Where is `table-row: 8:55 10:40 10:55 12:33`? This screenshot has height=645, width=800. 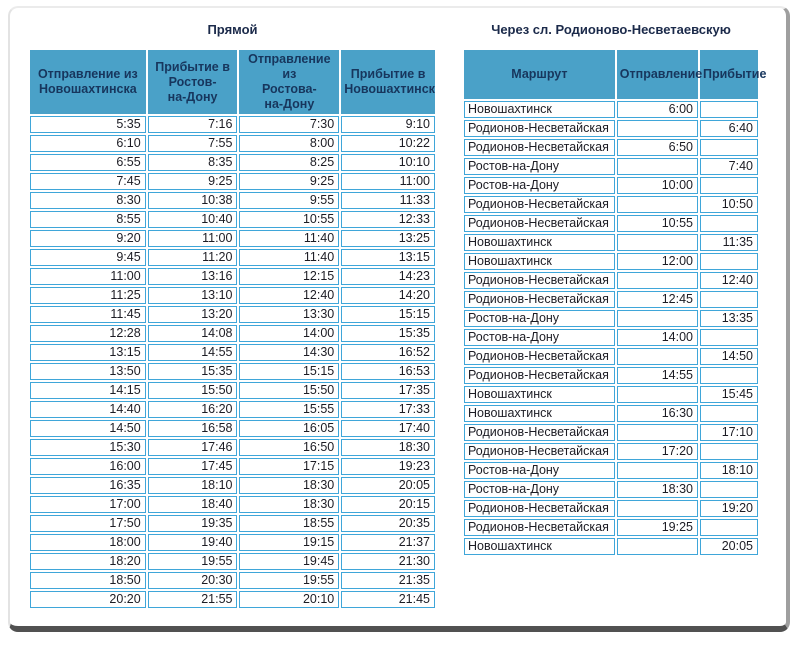 table-row: 8:55 10:40 10:55 12:33 is located at coordinates (232, 219).